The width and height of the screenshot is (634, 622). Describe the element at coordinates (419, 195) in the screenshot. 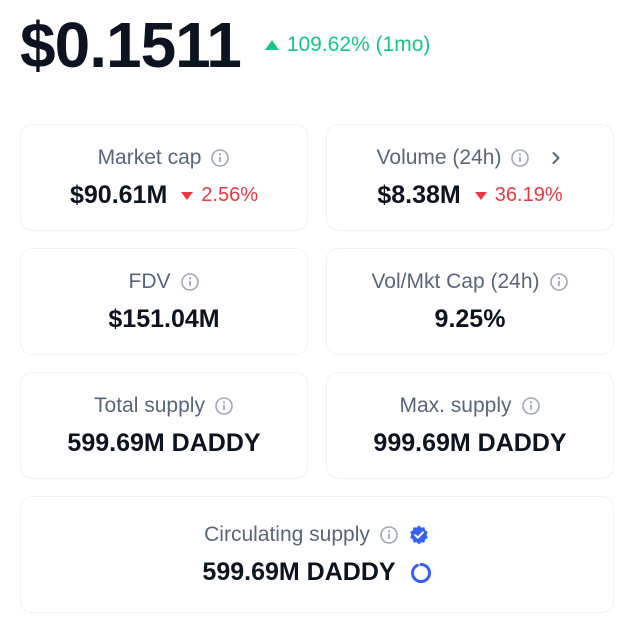

I see `volume-24h-value: $8.38M` at that location.